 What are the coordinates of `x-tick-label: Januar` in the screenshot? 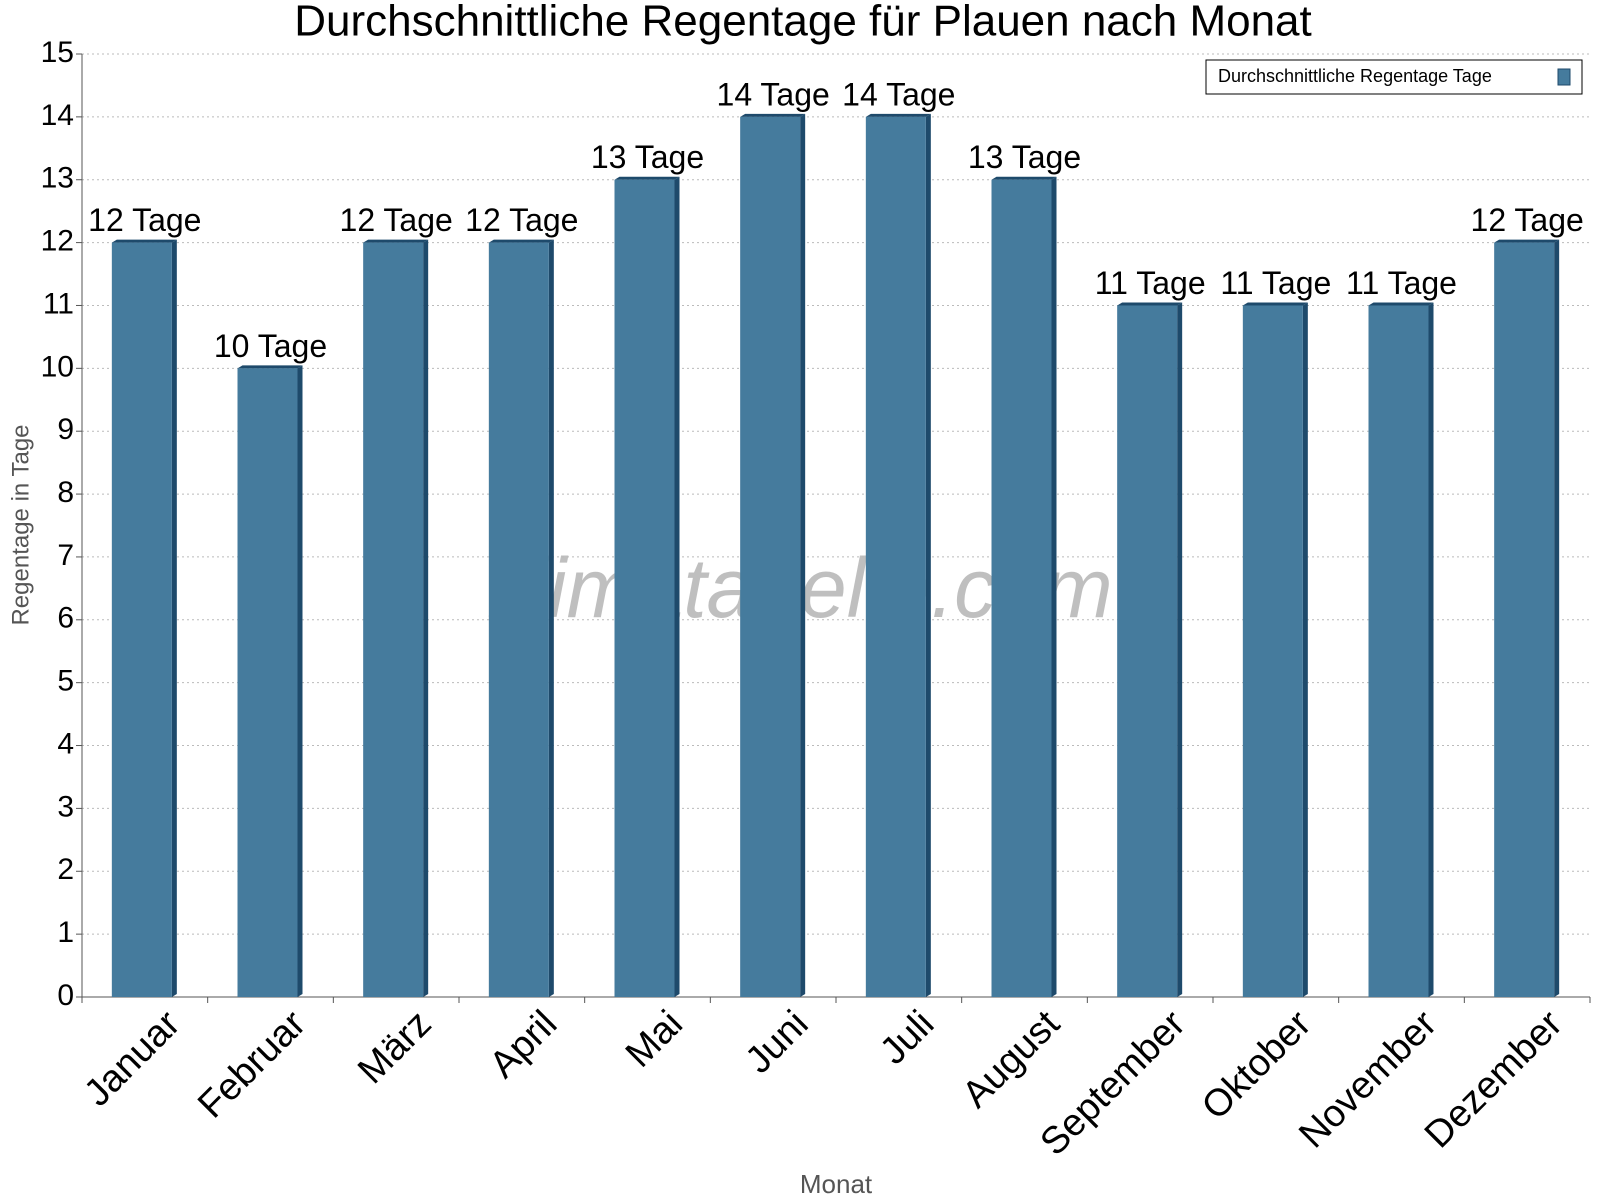 It's located at (132, 1059).